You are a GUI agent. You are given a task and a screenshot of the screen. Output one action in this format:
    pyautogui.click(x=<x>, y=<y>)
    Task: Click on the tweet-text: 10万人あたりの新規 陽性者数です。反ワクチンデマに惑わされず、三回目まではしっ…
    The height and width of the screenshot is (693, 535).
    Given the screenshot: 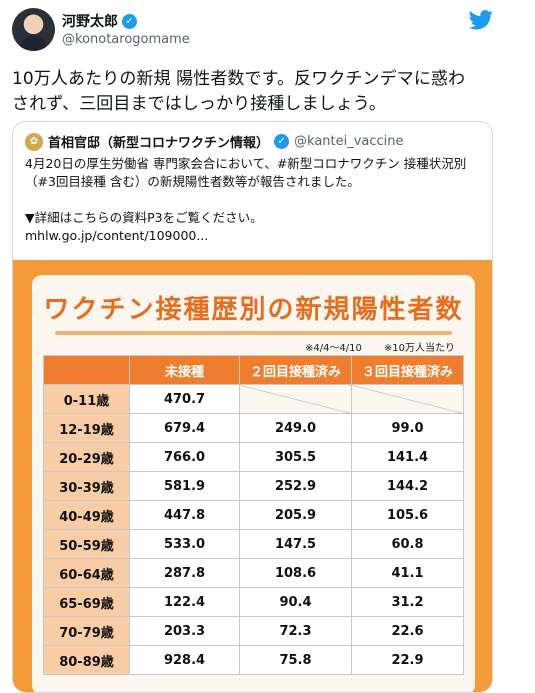 What is the action you would take?
    pyautogui.click(x=239, y=91)
    